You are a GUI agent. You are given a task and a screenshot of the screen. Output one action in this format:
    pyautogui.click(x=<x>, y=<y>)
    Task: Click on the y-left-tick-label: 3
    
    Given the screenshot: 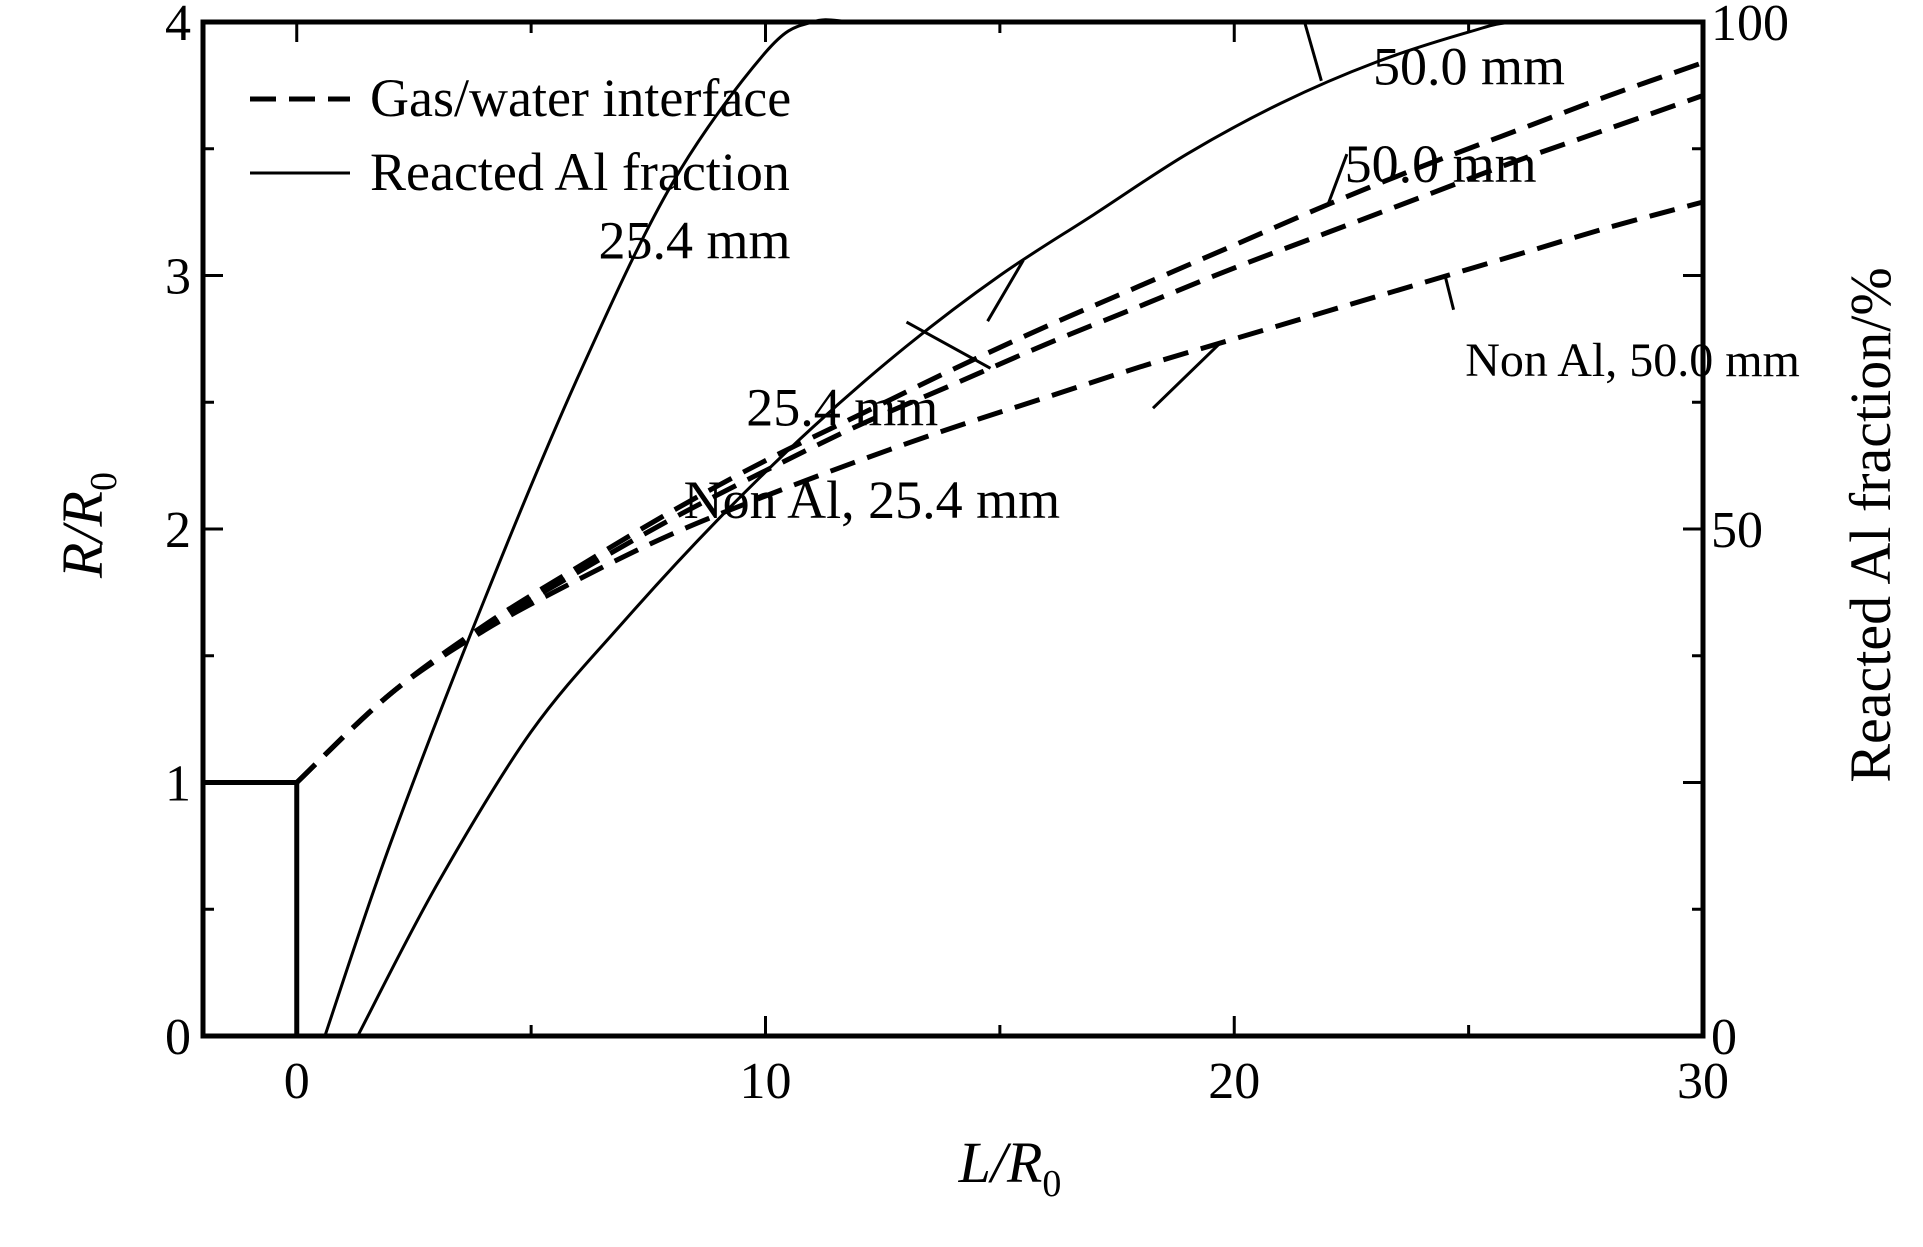 What is the action you would take?
    pyautogui.click(x=178, y=277)
    